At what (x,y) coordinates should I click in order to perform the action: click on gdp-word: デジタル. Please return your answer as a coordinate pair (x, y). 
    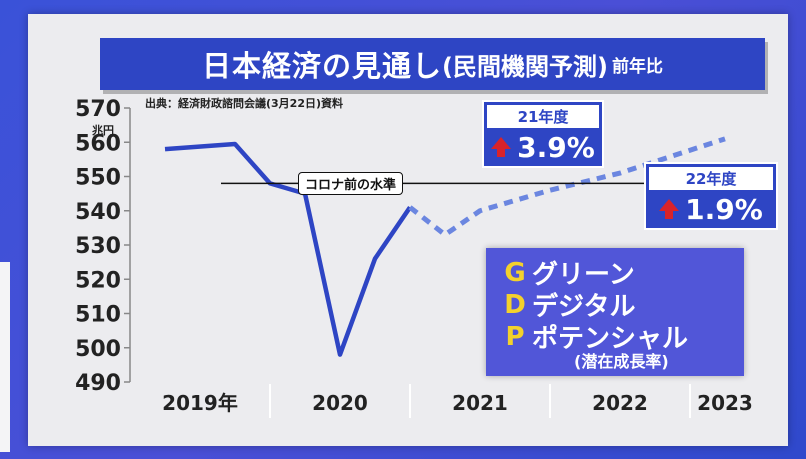
    Looking at the image, I should click on (584, 307).